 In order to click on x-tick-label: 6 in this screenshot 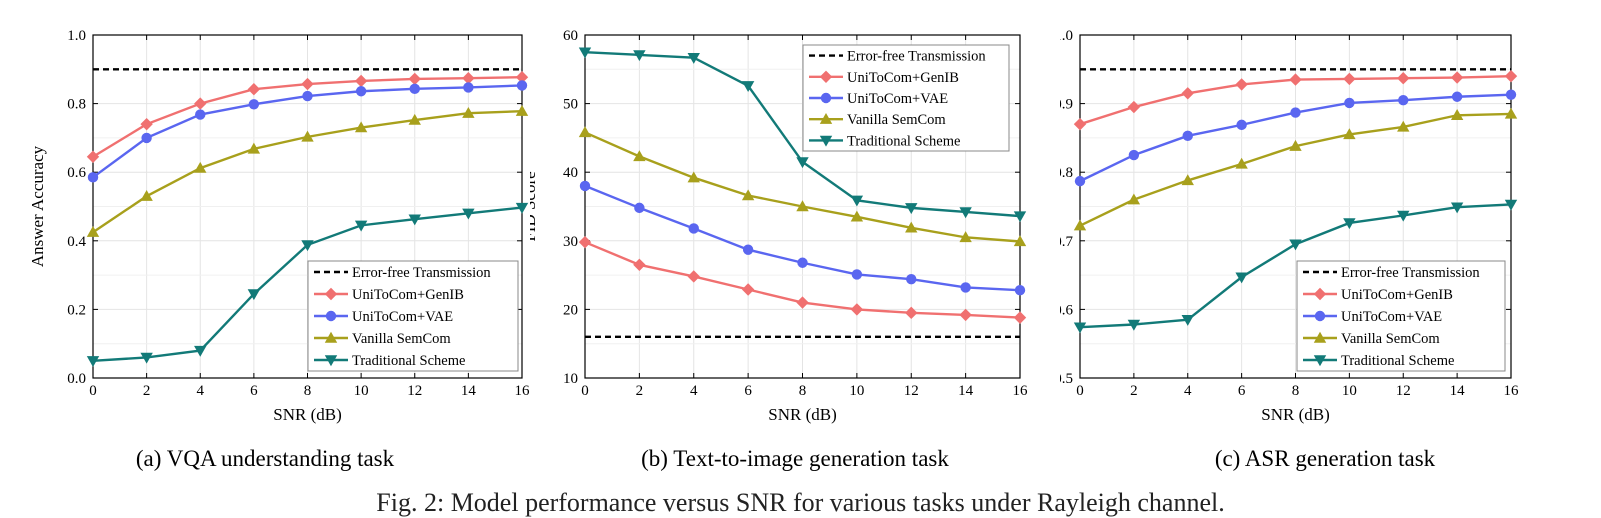, I will do `click(748, 391)`.